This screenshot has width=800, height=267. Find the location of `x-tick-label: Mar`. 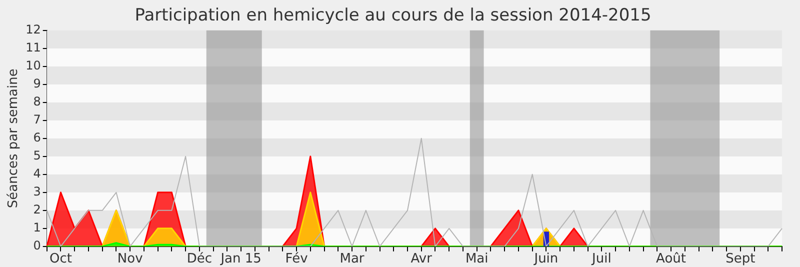

x-tick-label: Mar is located at coordinates (352, 259).